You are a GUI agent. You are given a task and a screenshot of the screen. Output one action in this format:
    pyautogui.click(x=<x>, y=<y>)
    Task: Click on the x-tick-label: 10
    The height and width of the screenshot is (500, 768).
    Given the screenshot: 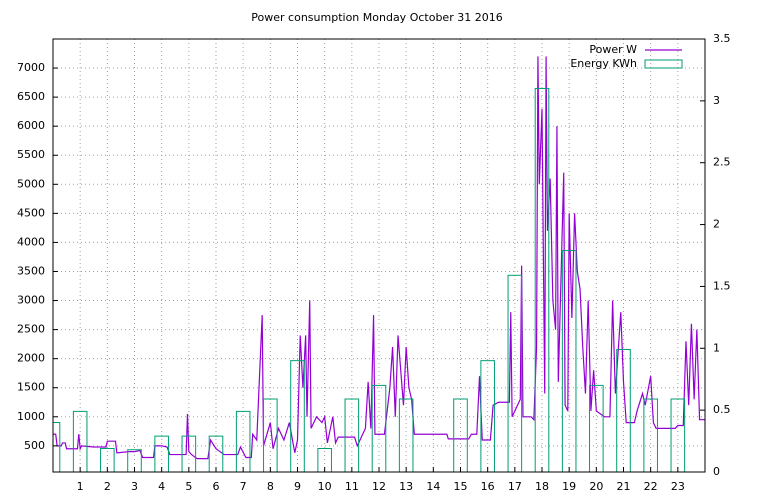 What is the action you would take?
    pyautogui.click(x=325, y=486)
    